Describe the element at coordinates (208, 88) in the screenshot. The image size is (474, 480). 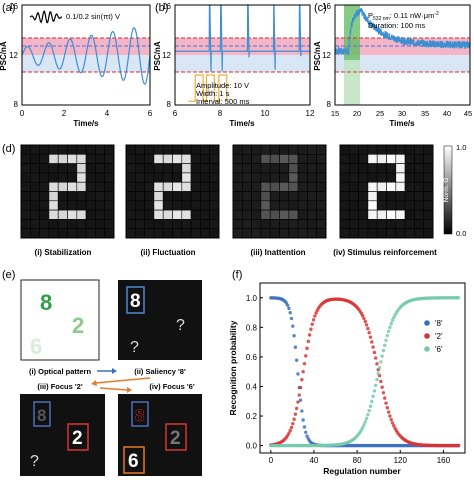
I see `voltage-pulses` at that location.